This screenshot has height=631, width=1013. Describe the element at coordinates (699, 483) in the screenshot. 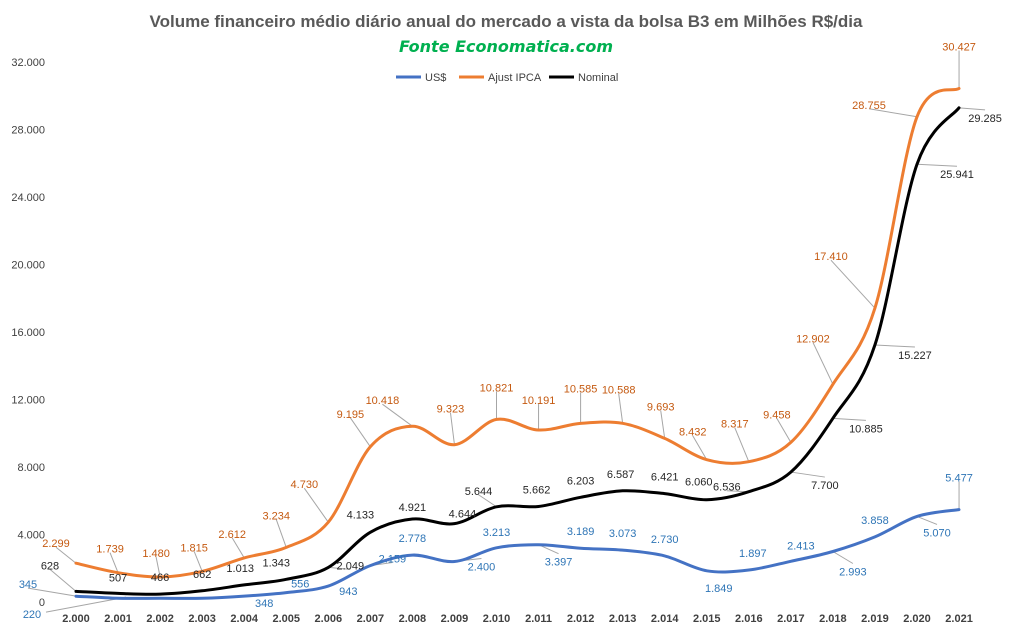

I see `nominal-data-label: 6.060` at that location.